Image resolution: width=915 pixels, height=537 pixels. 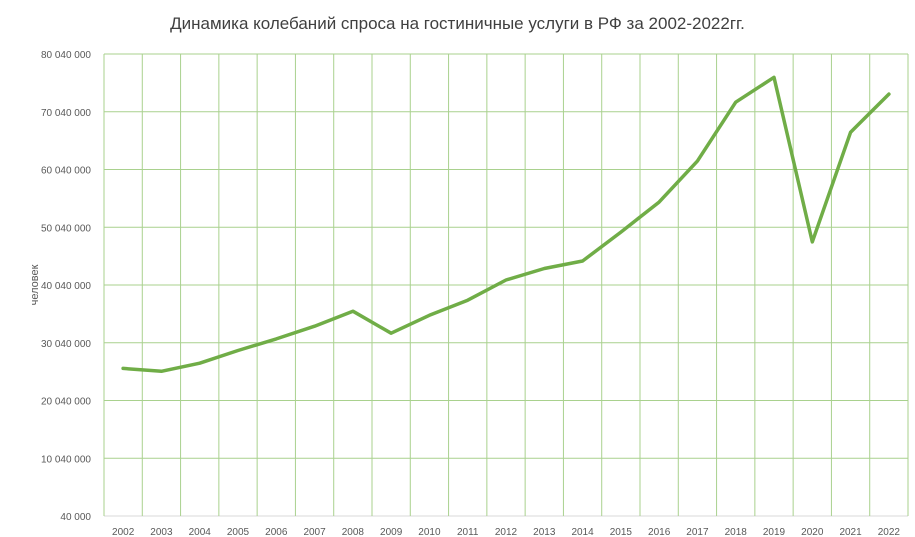 What do you see at coordinates (889, 532) in the screenshot?
I see `x-tick-label: 2022` at bounding box center [889, 532].